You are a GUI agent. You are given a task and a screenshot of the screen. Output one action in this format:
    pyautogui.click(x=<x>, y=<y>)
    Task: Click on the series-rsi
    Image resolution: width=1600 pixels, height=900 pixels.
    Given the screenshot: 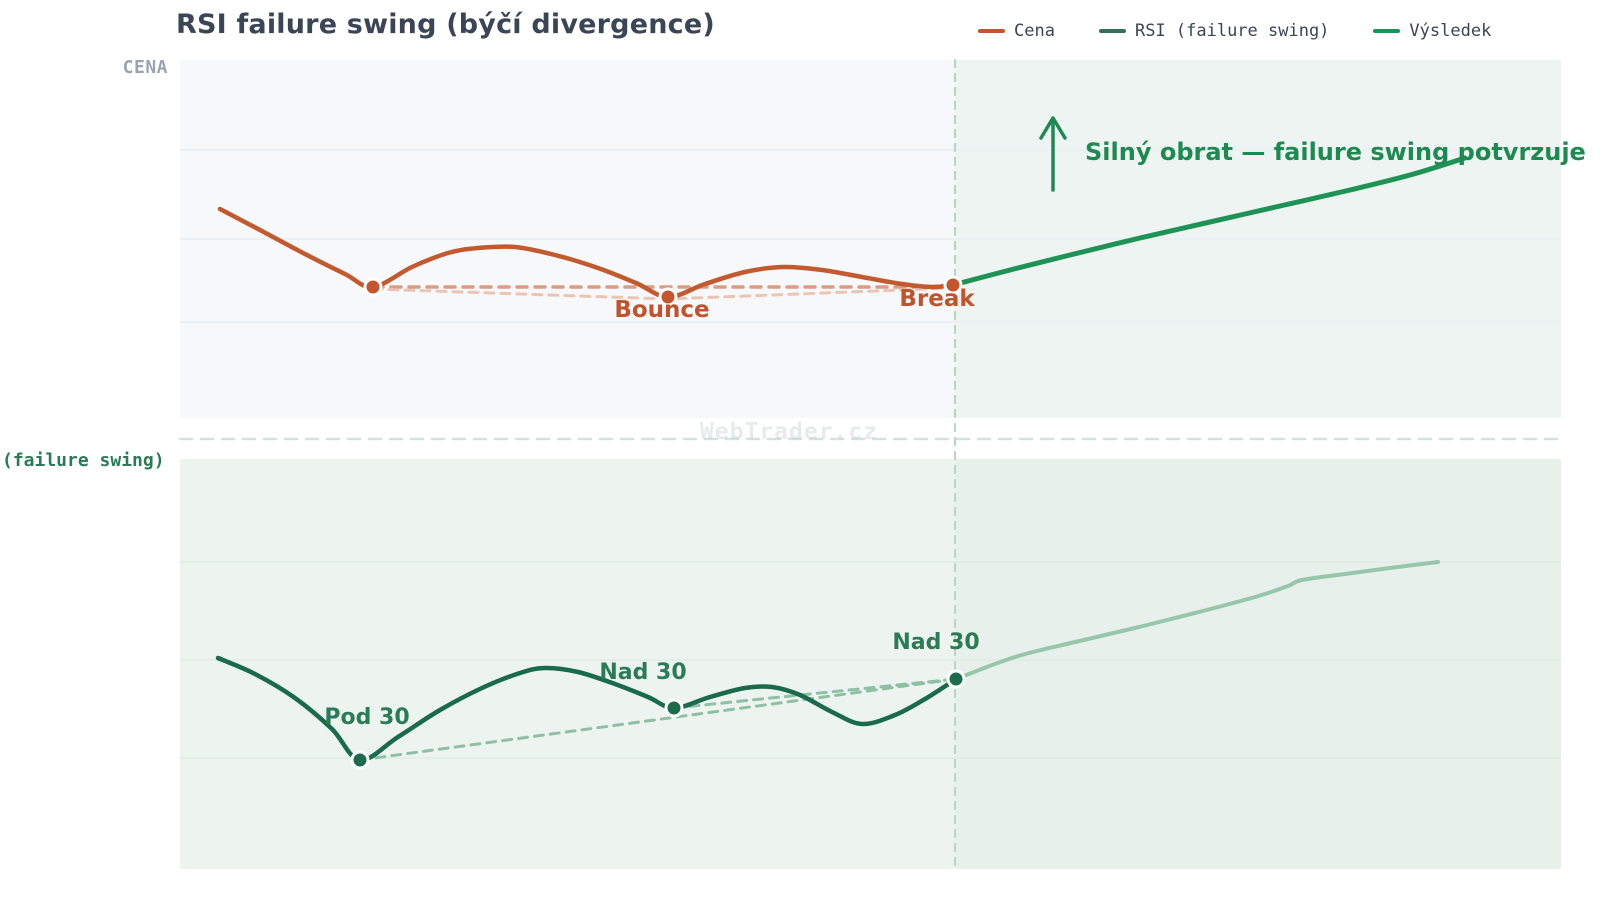 What is the action you would take?
    pyautogui.click(x=587, y=709)
    